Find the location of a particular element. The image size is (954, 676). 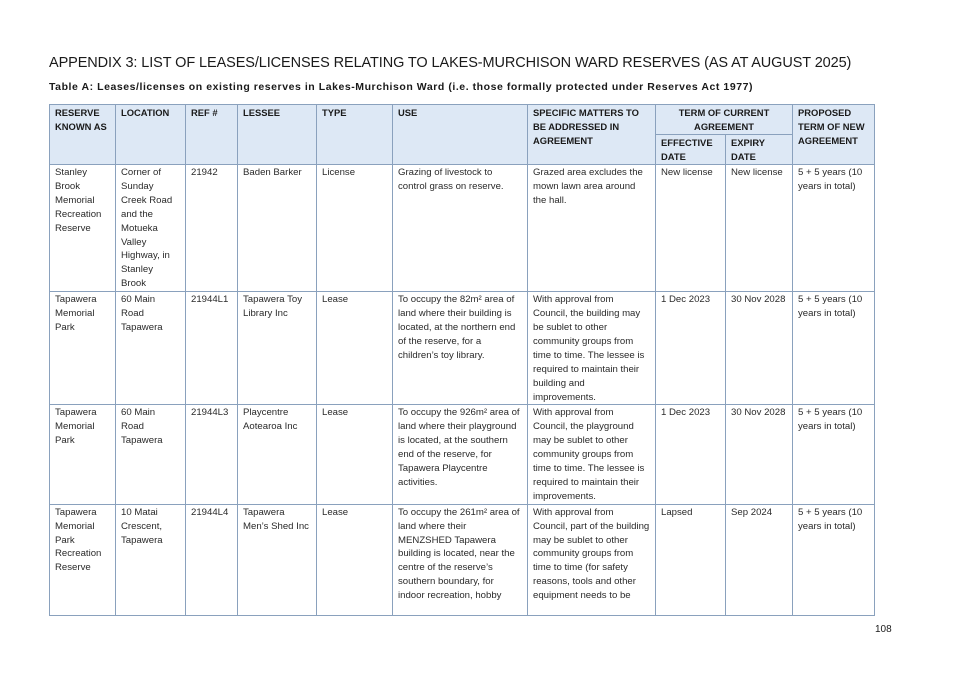

cell-ref: 21944L4 is located at coordinates (211, 559).